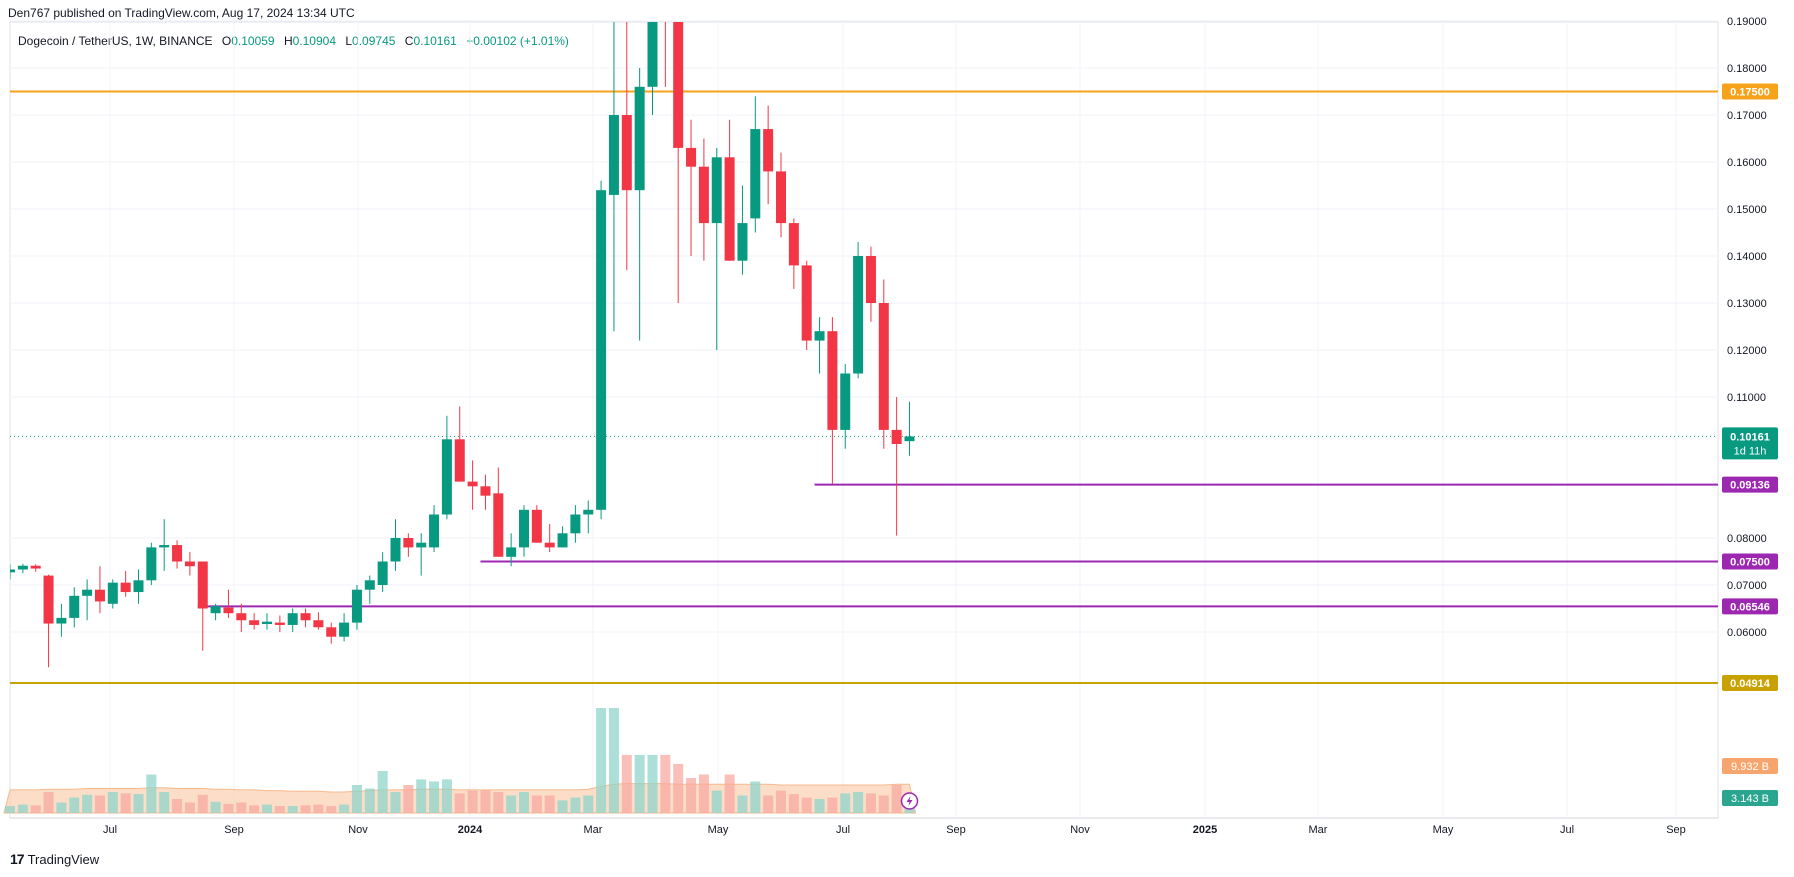 This screenshot has width=1794, height=877. I want to click on symbol-label: Dogecoin / TetherUS, 1W, BINANCE, so click(115, 41).